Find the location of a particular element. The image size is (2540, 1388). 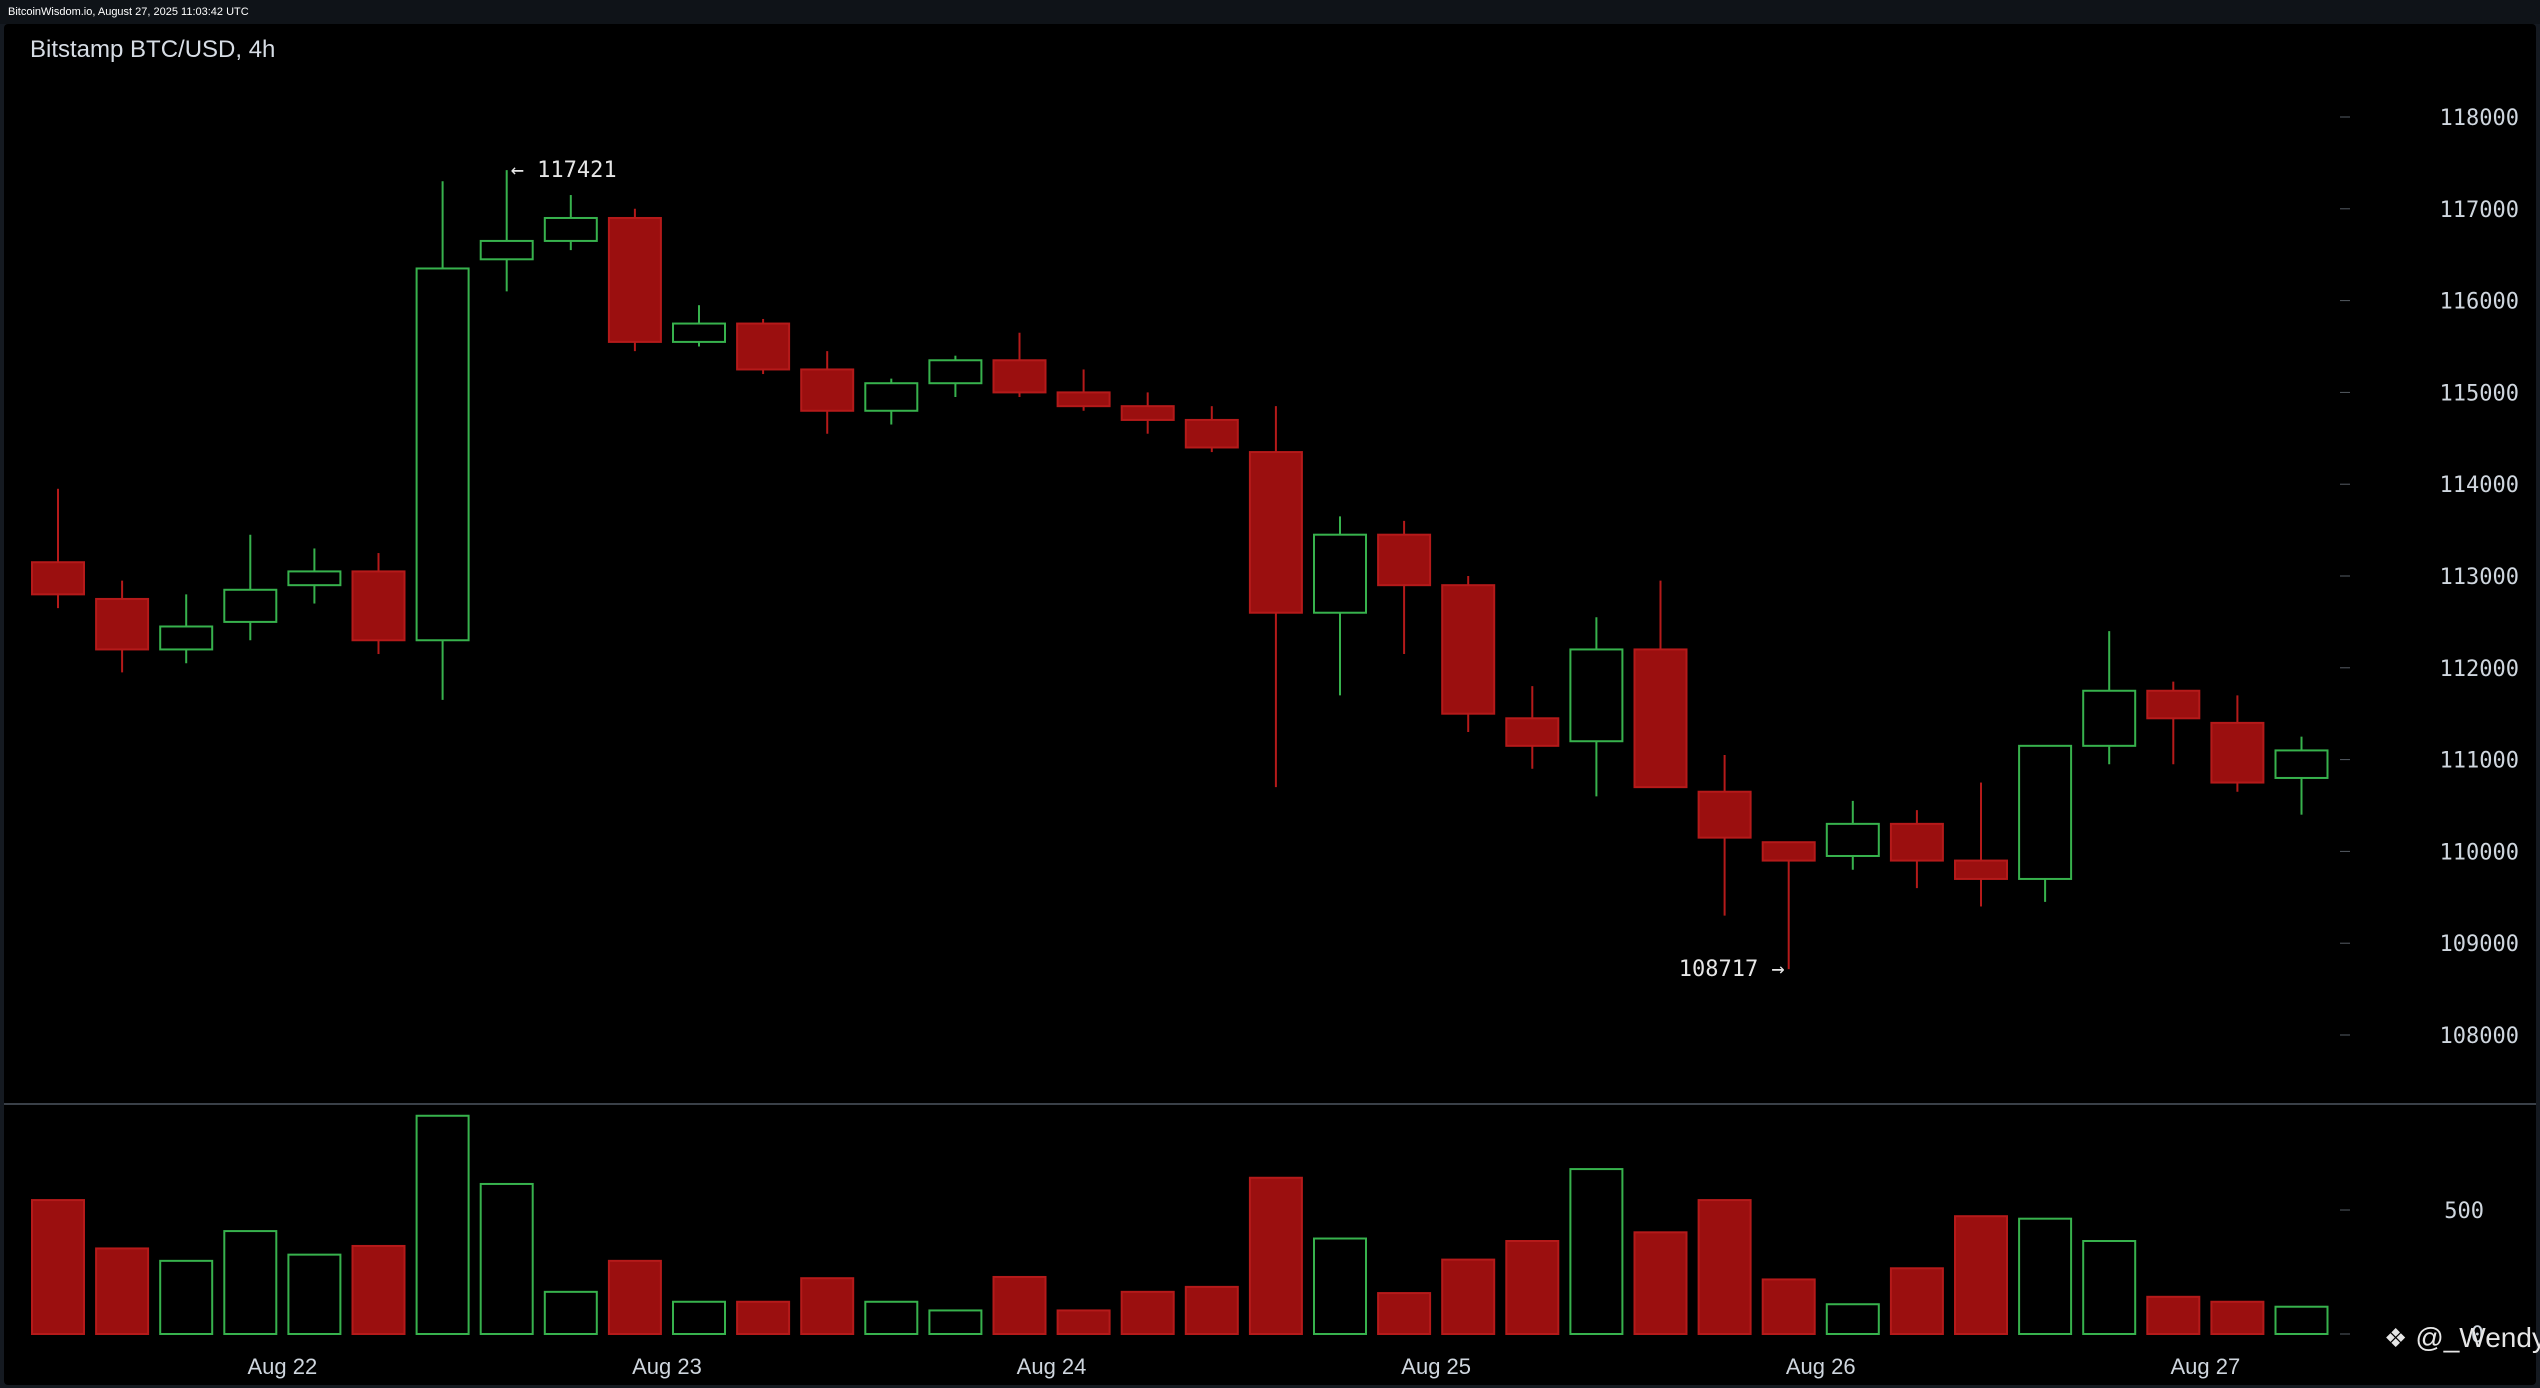

time-axis: Aug 22 Aug 23 Aug 24 Aug 25 Aug 26 Aug 27 is located at coordinates (1243, 1366).